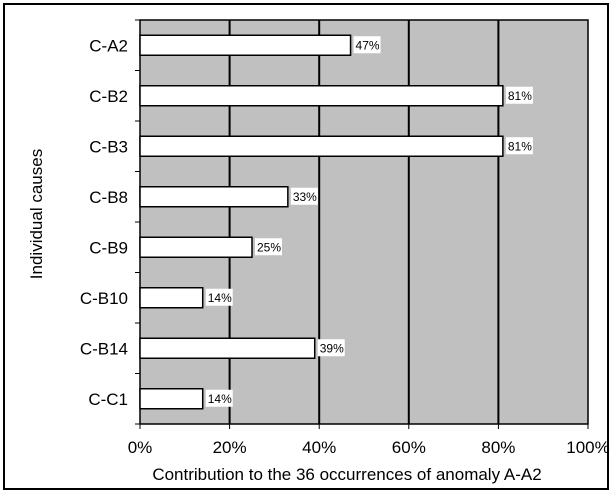 This screenshot has height=492, width=614. What do you see at coordinates (245, 45) in the screenshot?
I see `bar-c-a2` at bounding box center [245, 45].